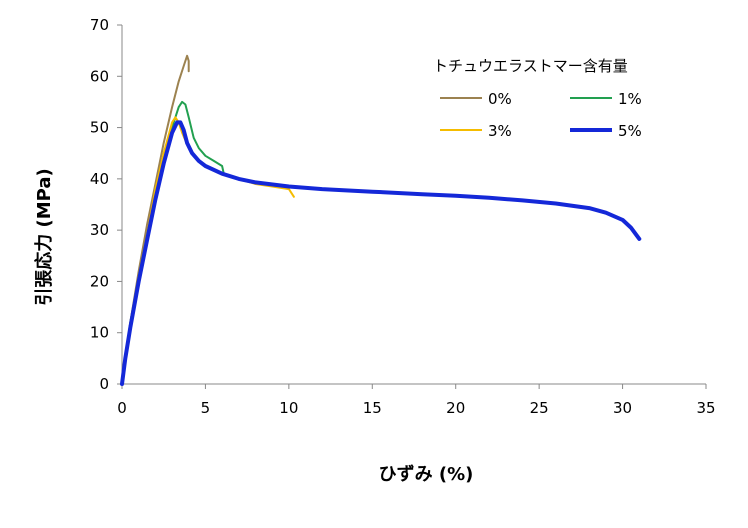 The width and height of the screenshot is (748, 528). Describe the element at coordinates (122, 408) in the screenshot. I see `x-tick-label: 0` at that location.